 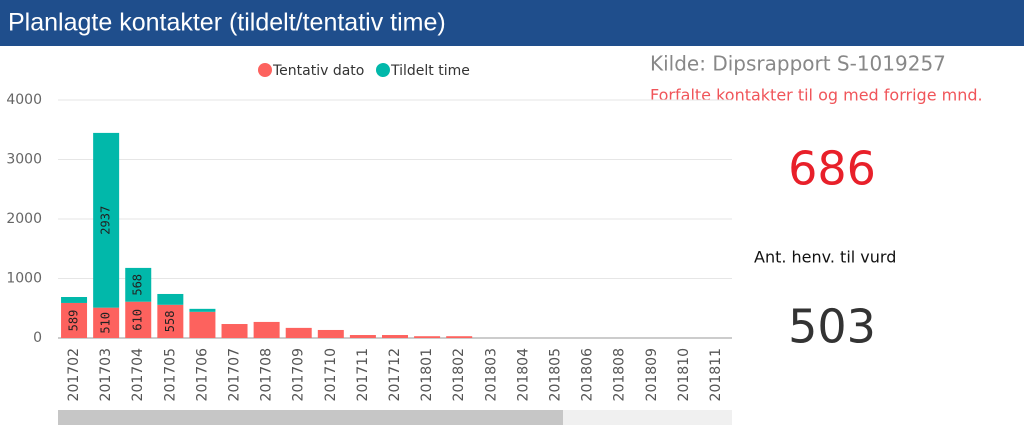 What do you see at coordinates (427, 374) in the screenshot?
I see `x-tick-label: 201801` at bounding box center [427, 374].